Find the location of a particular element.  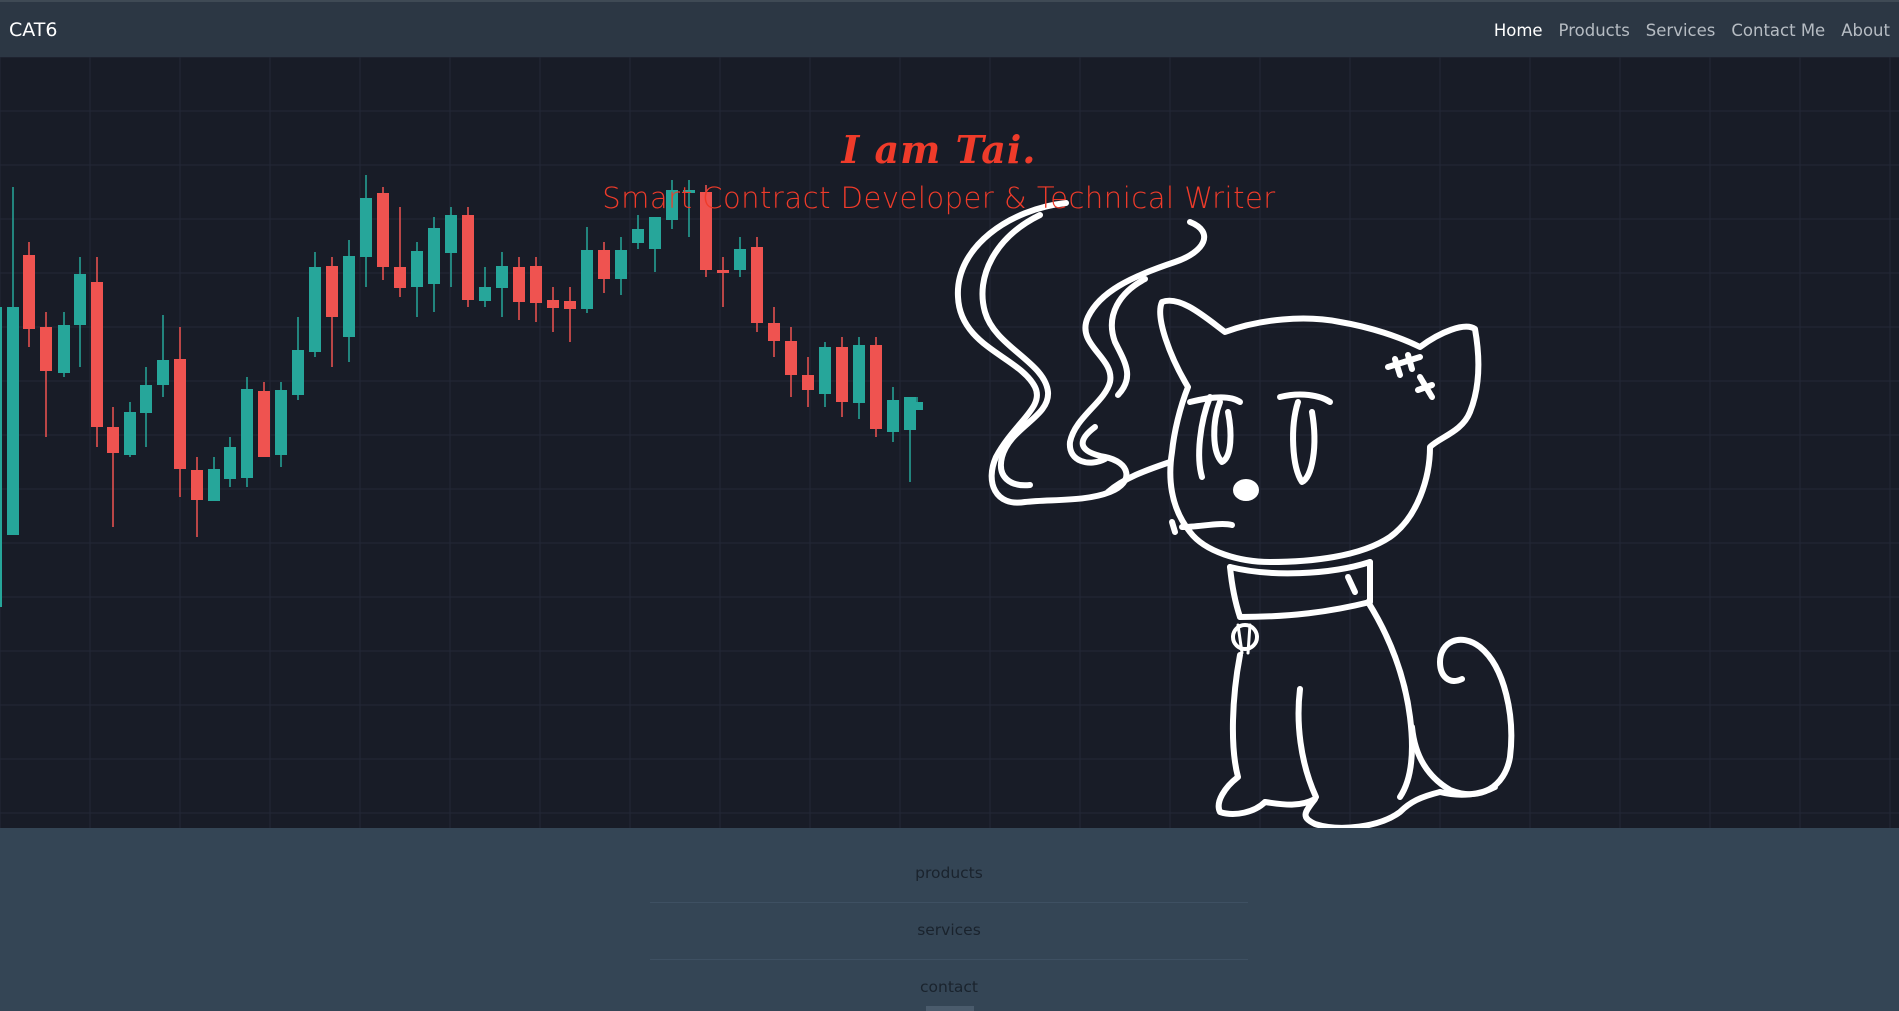

nav-link-services: Services is located at coordinates (1680, 30).